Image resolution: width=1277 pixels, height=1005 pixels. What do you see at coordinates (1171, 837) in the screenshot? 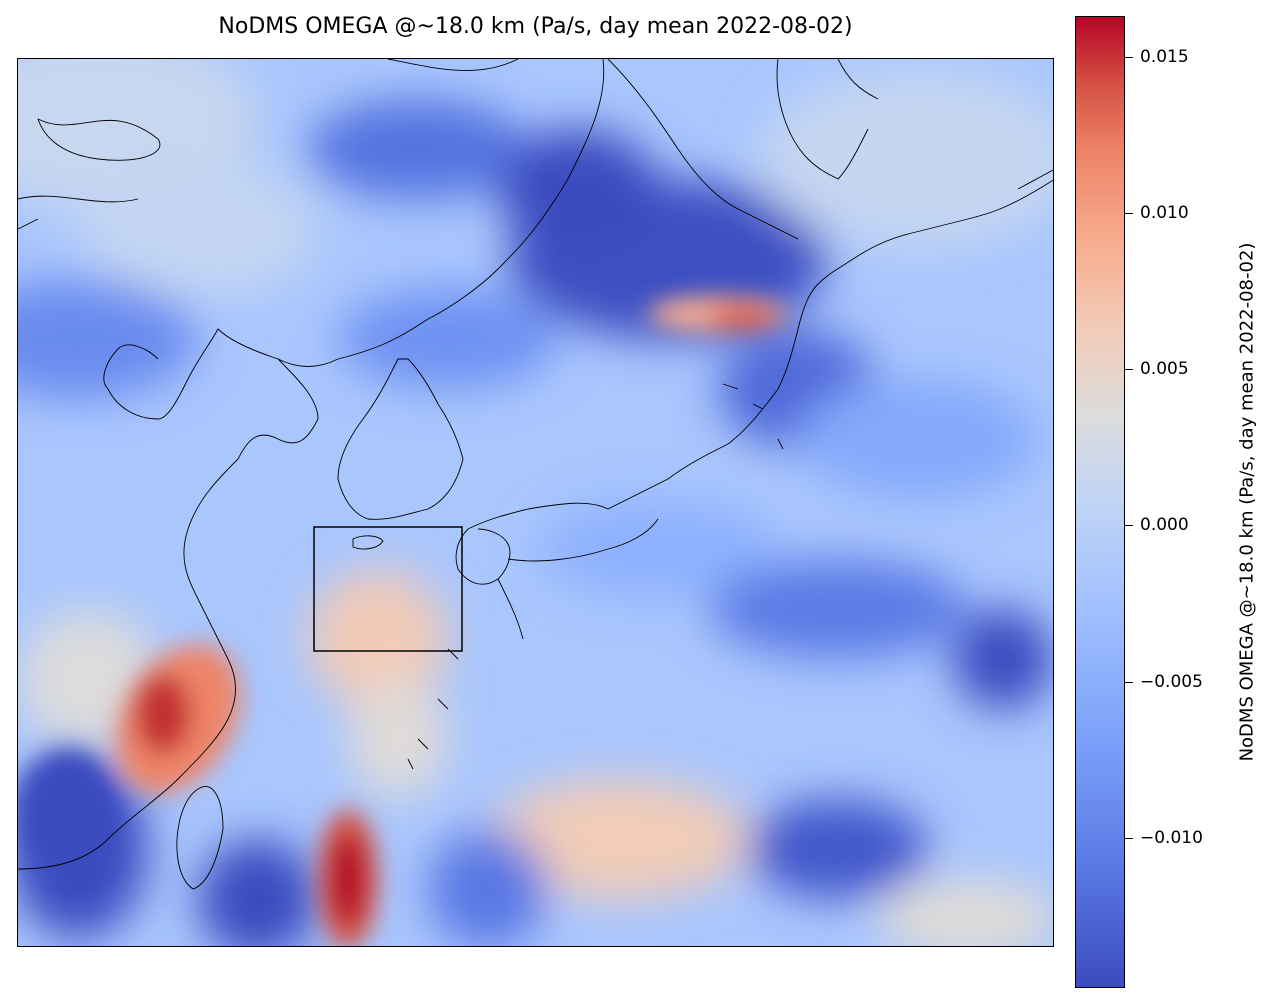
I see `colorbar-tick-label: −0.010` at bounding box center [1171, 837].